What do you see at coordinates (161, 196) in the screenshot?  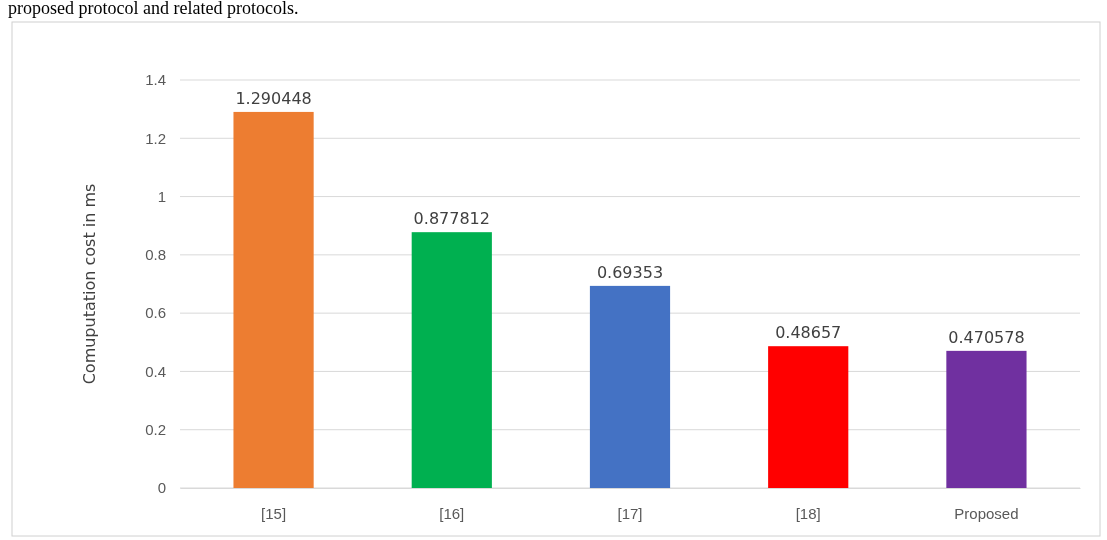 I see `y-tick-label: 1` at bounding box center [161, 196].